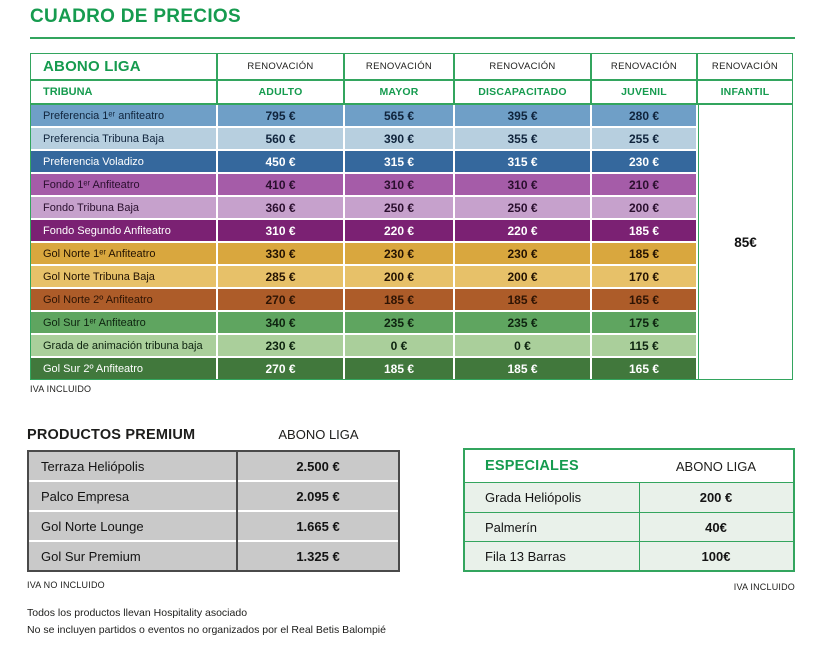  What do you see at coordinates (123, 92) in the screenshot?
I see `row-header-tribuna: TRIBUNA` at bounding box center [123, 92].